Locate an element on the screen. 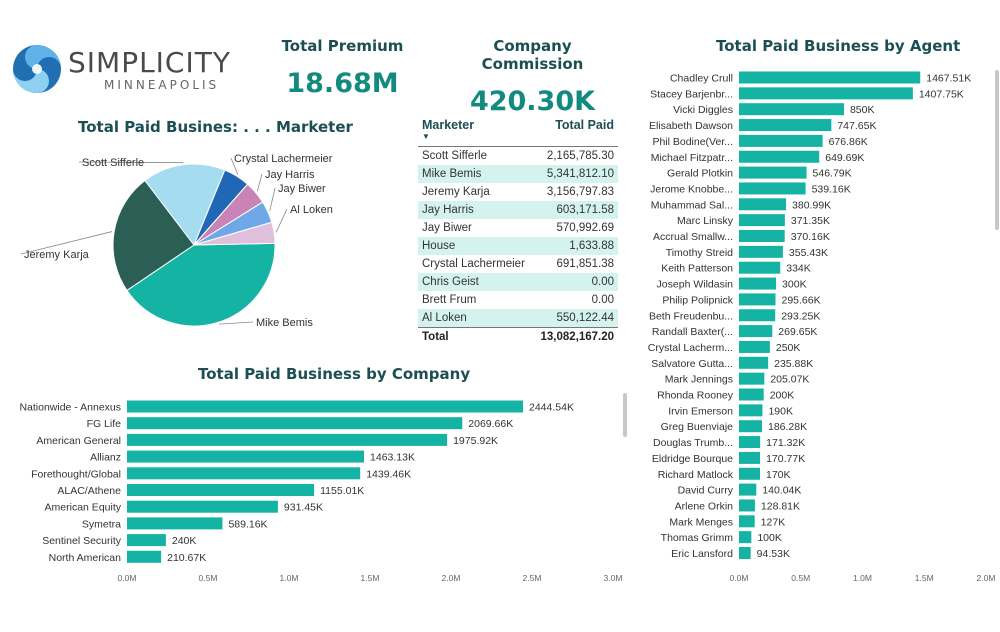 Image resolution: width=1000 pixels, height=632 pixels. bar-data-label: 100K is located at coordinates (769, 538).